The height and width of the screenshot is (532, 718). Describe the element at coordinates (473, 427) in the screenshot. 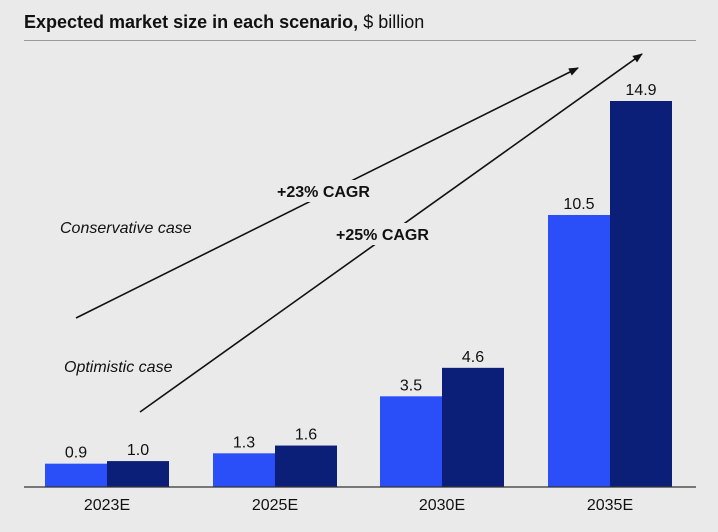

I see `bar-optimistic-2030E` at that location.